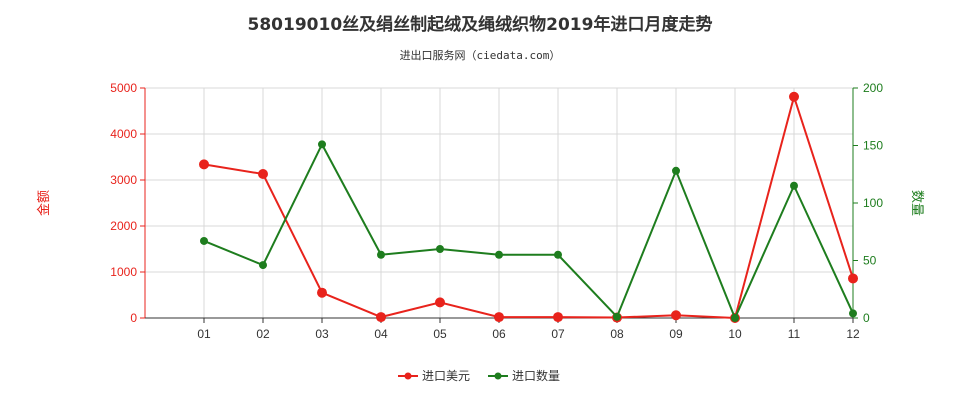 This screenshot has height=400, width=960. I want to click on x-tick-label: 01, so click(204, 334).